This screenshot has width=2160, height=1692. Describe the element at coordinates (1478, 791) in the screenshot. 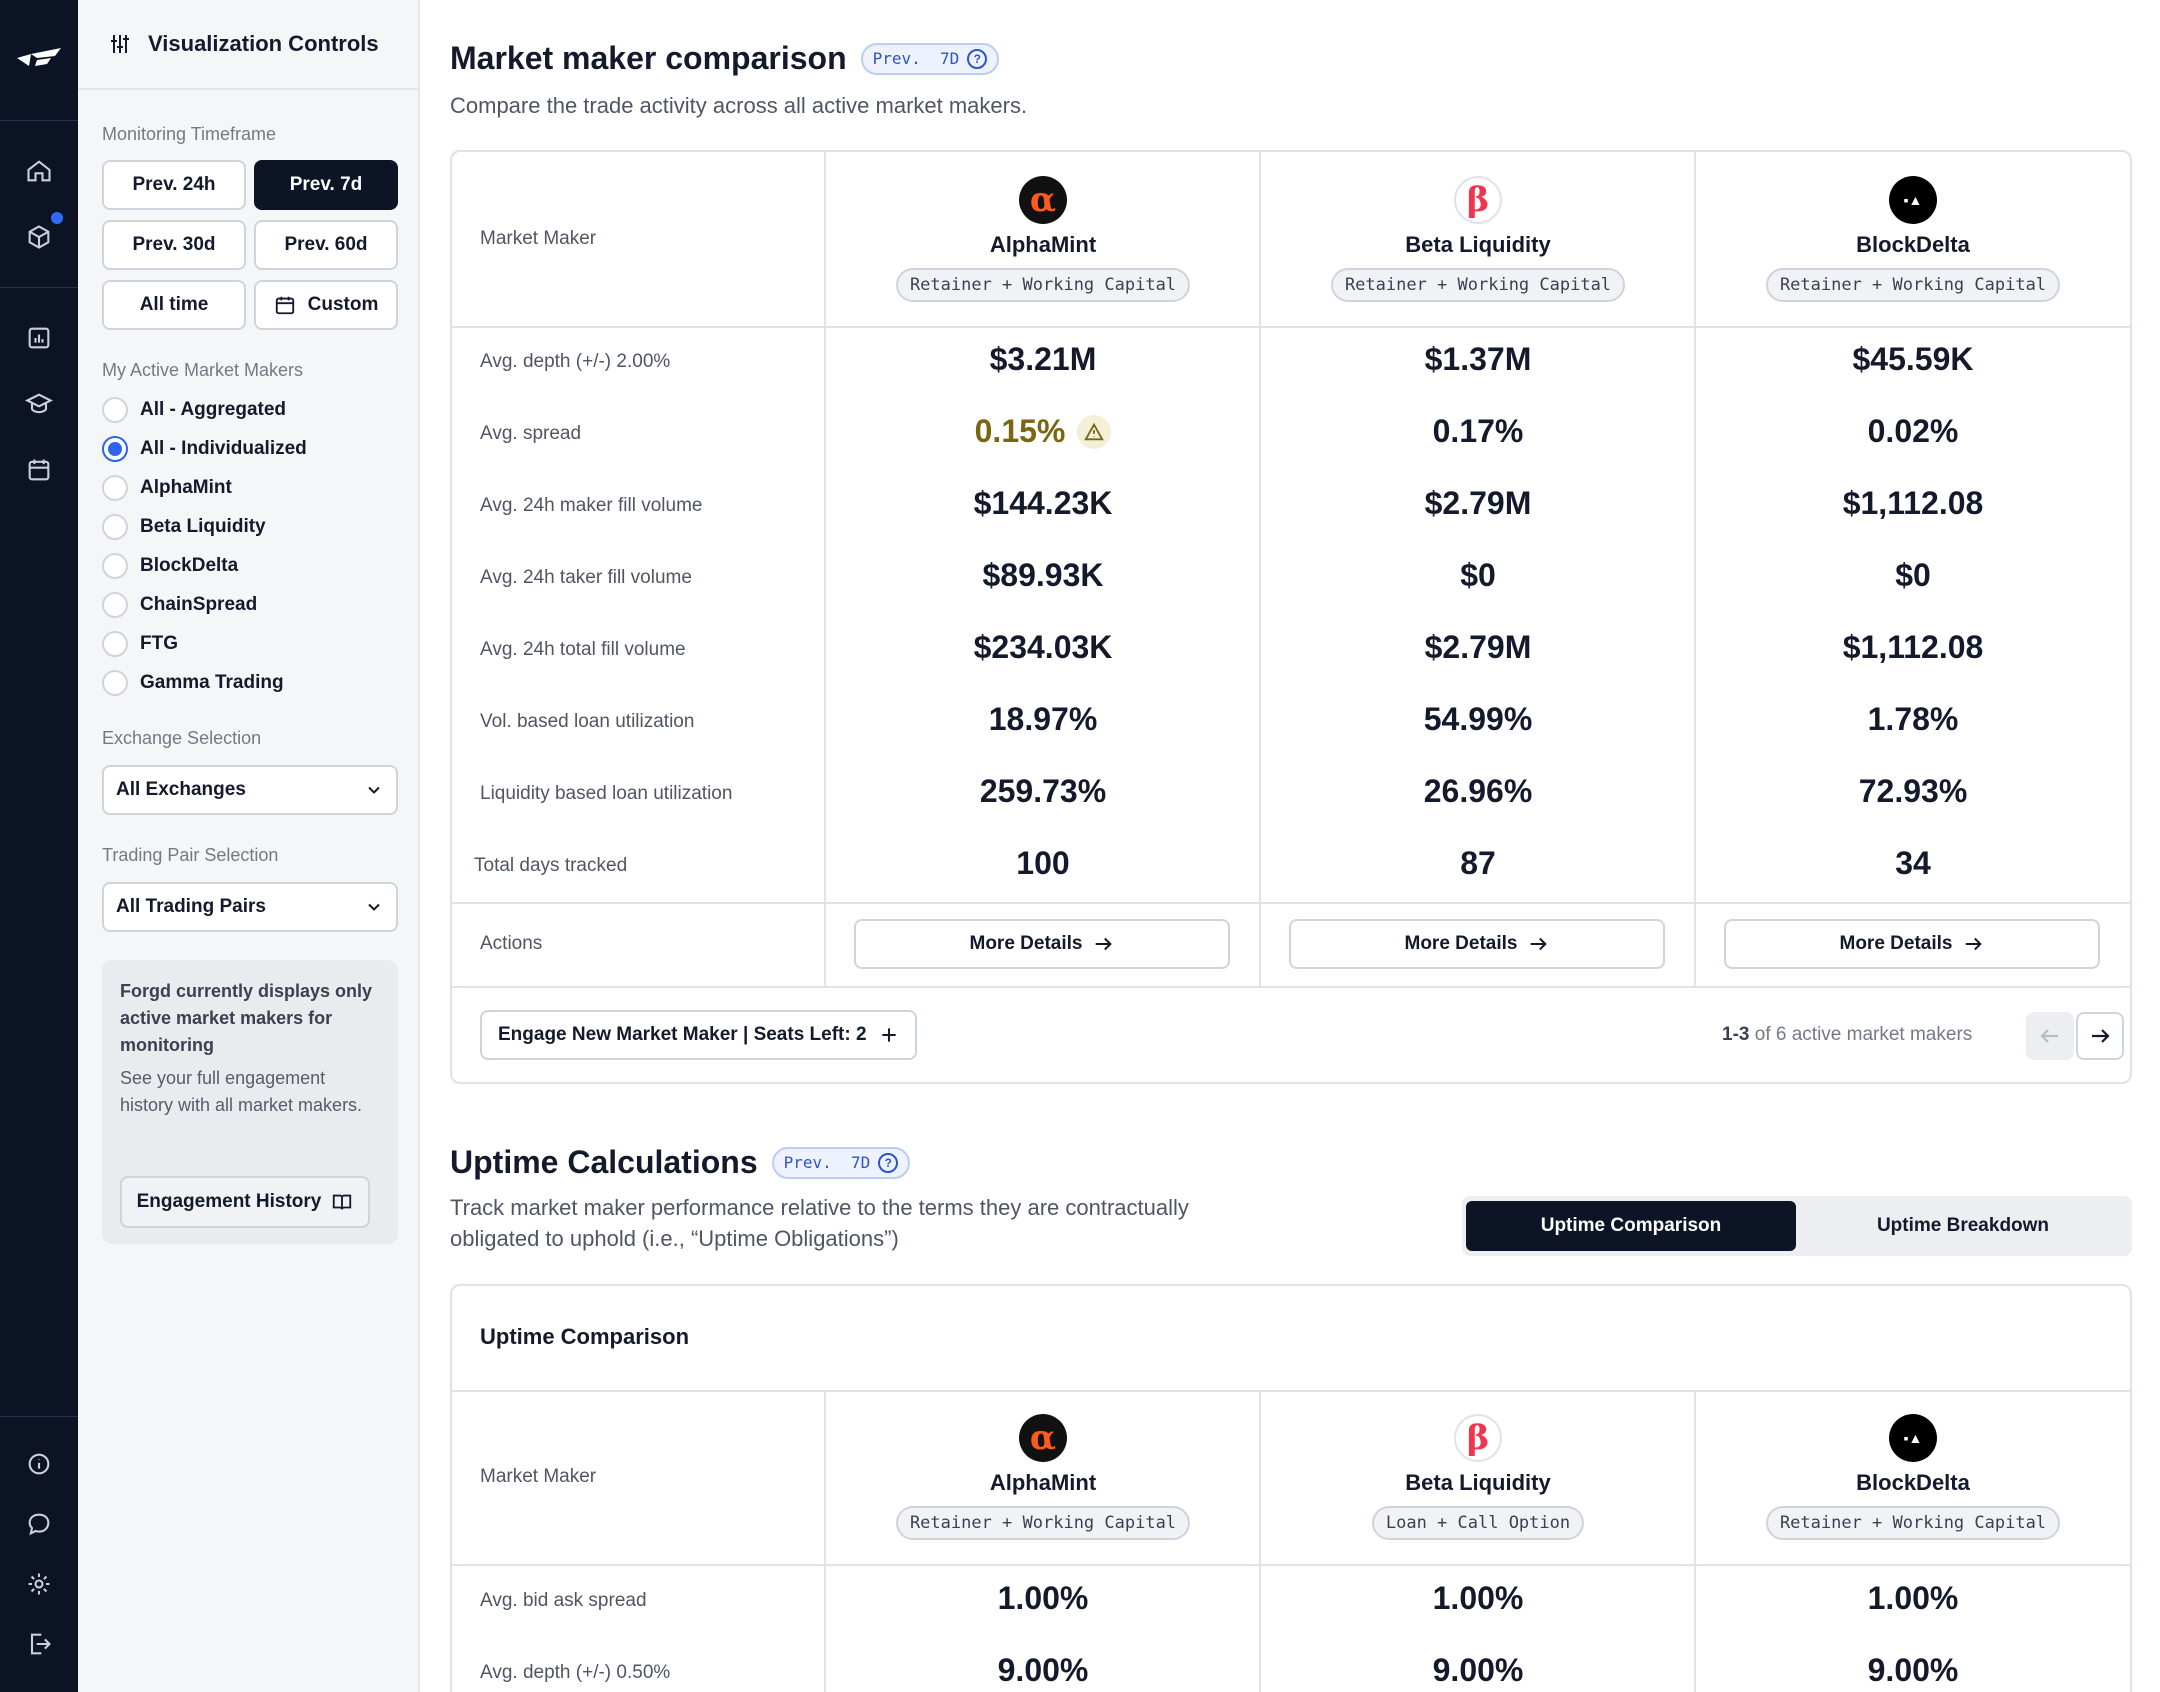

I see `metric-value: 26.96%` at that location.